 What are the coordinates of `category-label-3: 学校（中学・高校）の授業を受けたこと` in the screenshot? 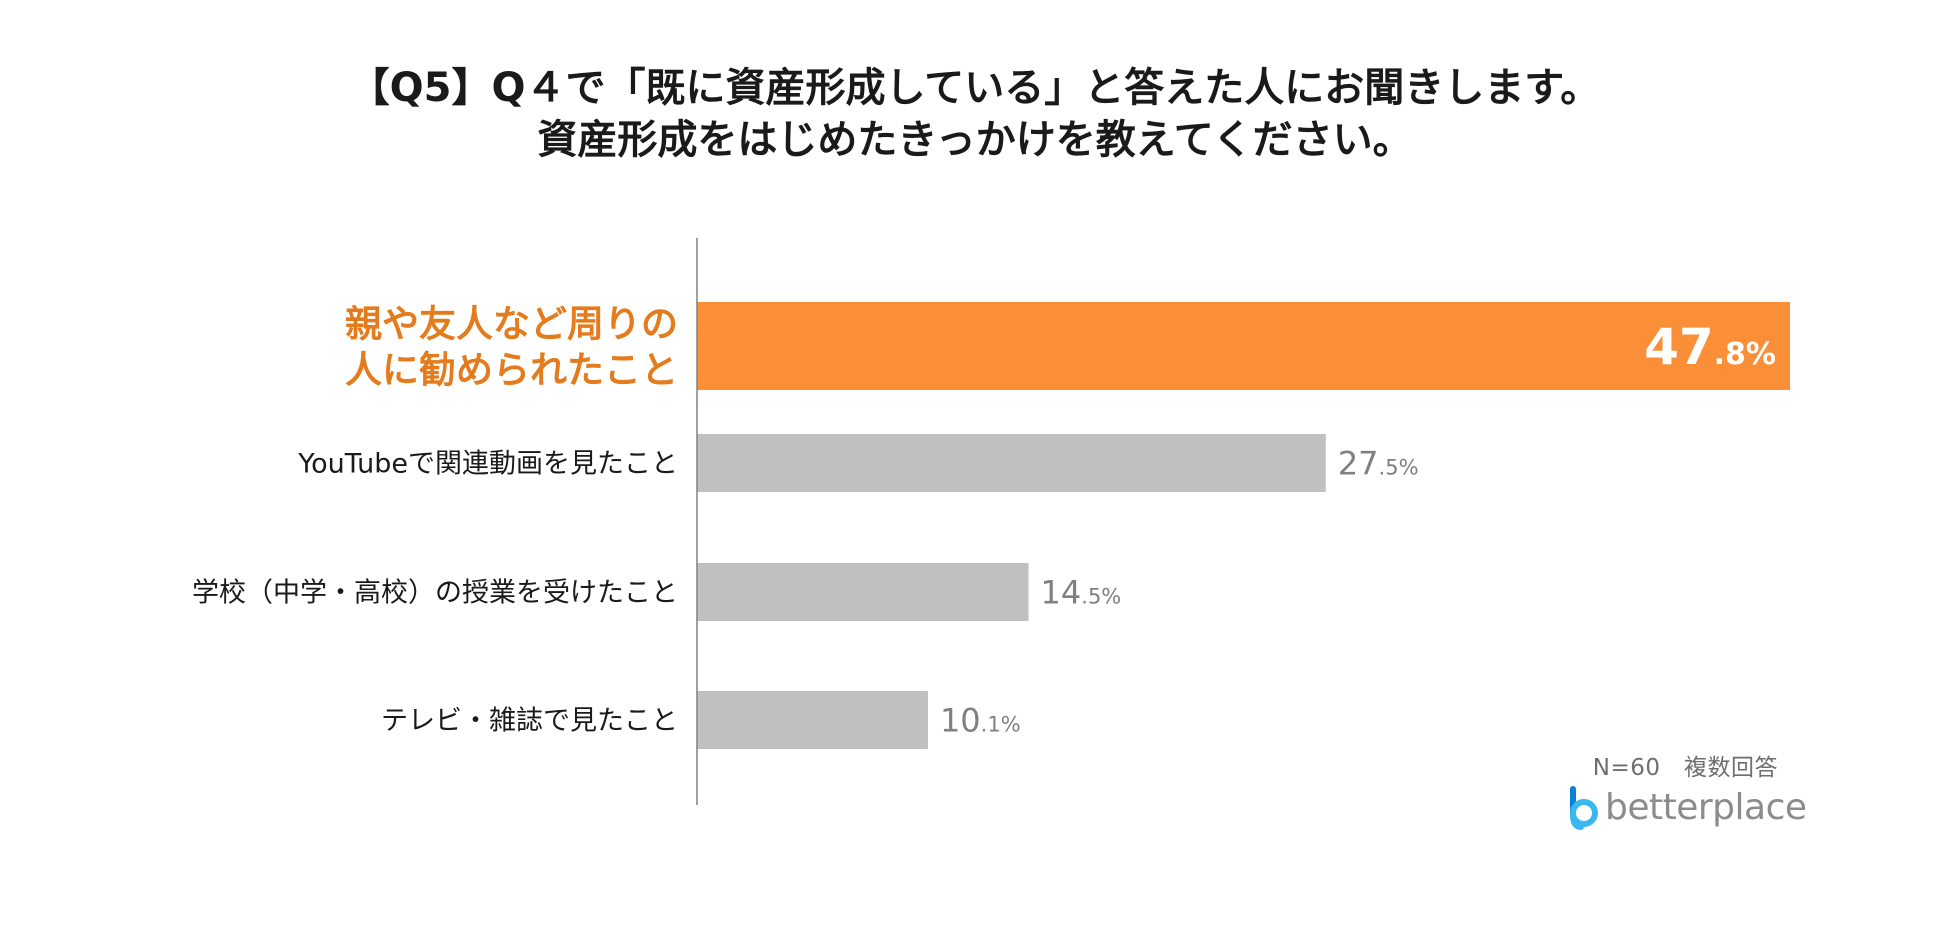 It's located at (435, 593).